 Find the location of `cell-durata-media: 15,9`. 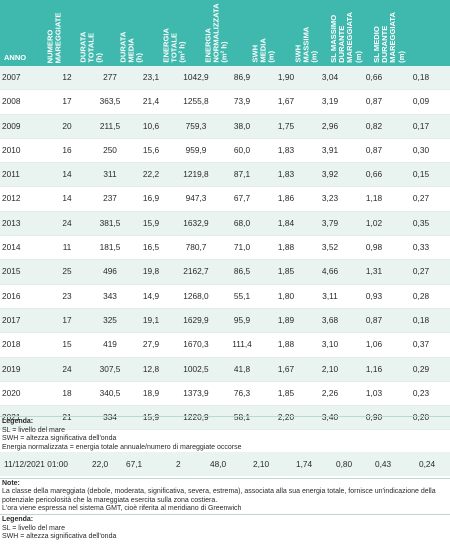

cell-durata-media: 15,9 is located at coordinates (151, 222).